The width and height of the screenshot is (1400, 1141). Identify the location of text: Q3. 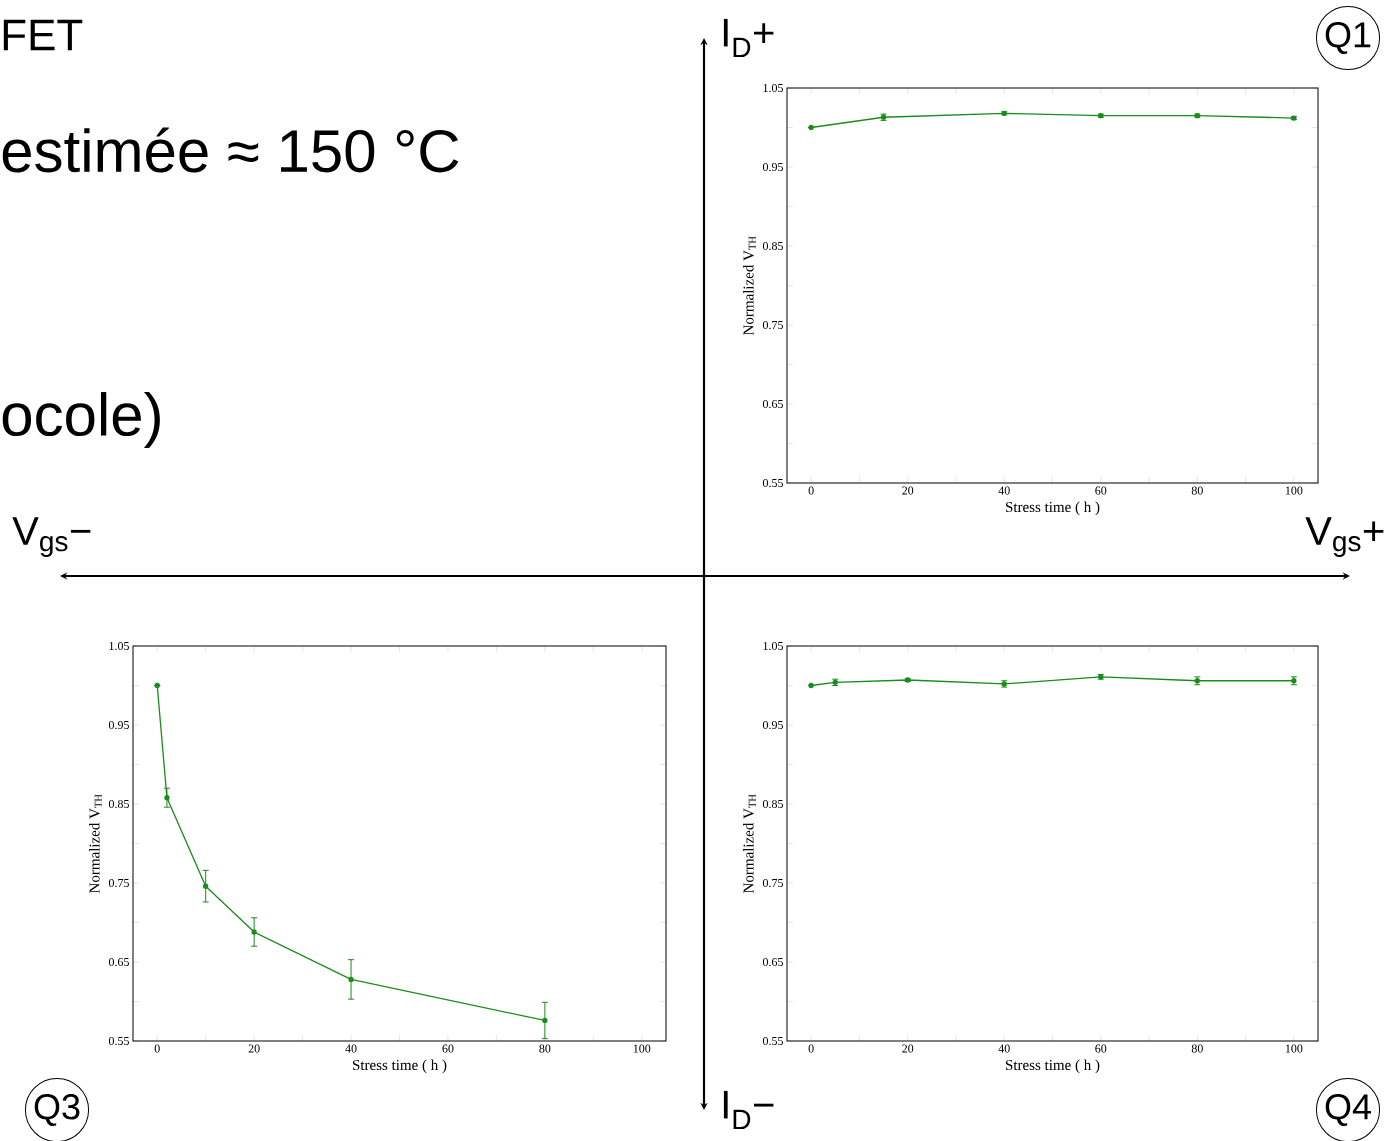
(57, 1110).